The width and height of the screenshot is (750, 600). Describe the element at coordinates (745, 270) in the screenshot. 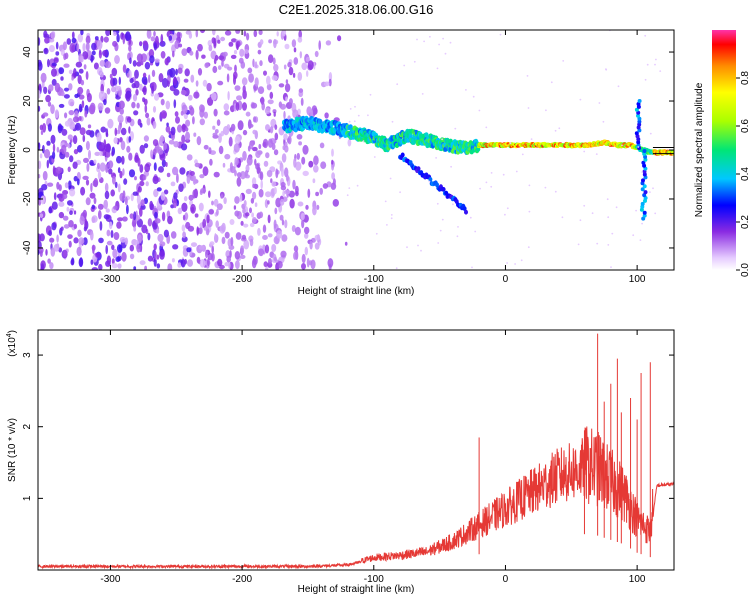

I see `colorbar-tick-label: 0.0` at that location.